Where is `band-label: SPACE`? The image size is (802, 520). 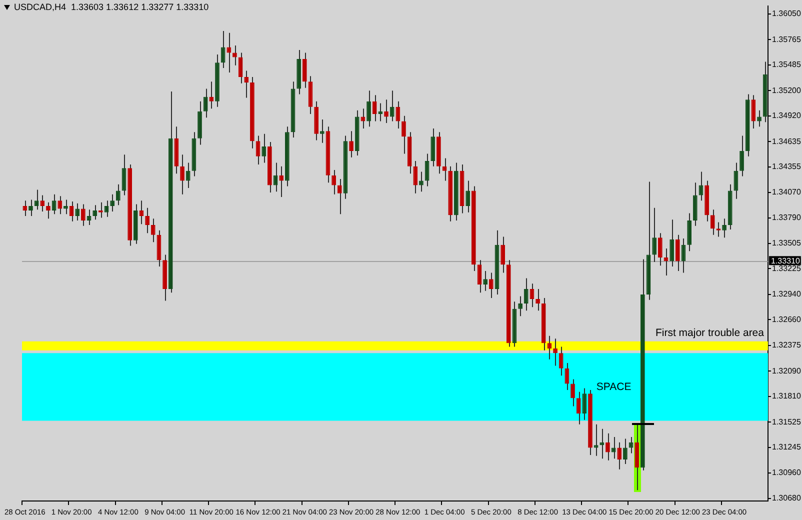 band-label: SPACE is located at coordinates (614, 386).